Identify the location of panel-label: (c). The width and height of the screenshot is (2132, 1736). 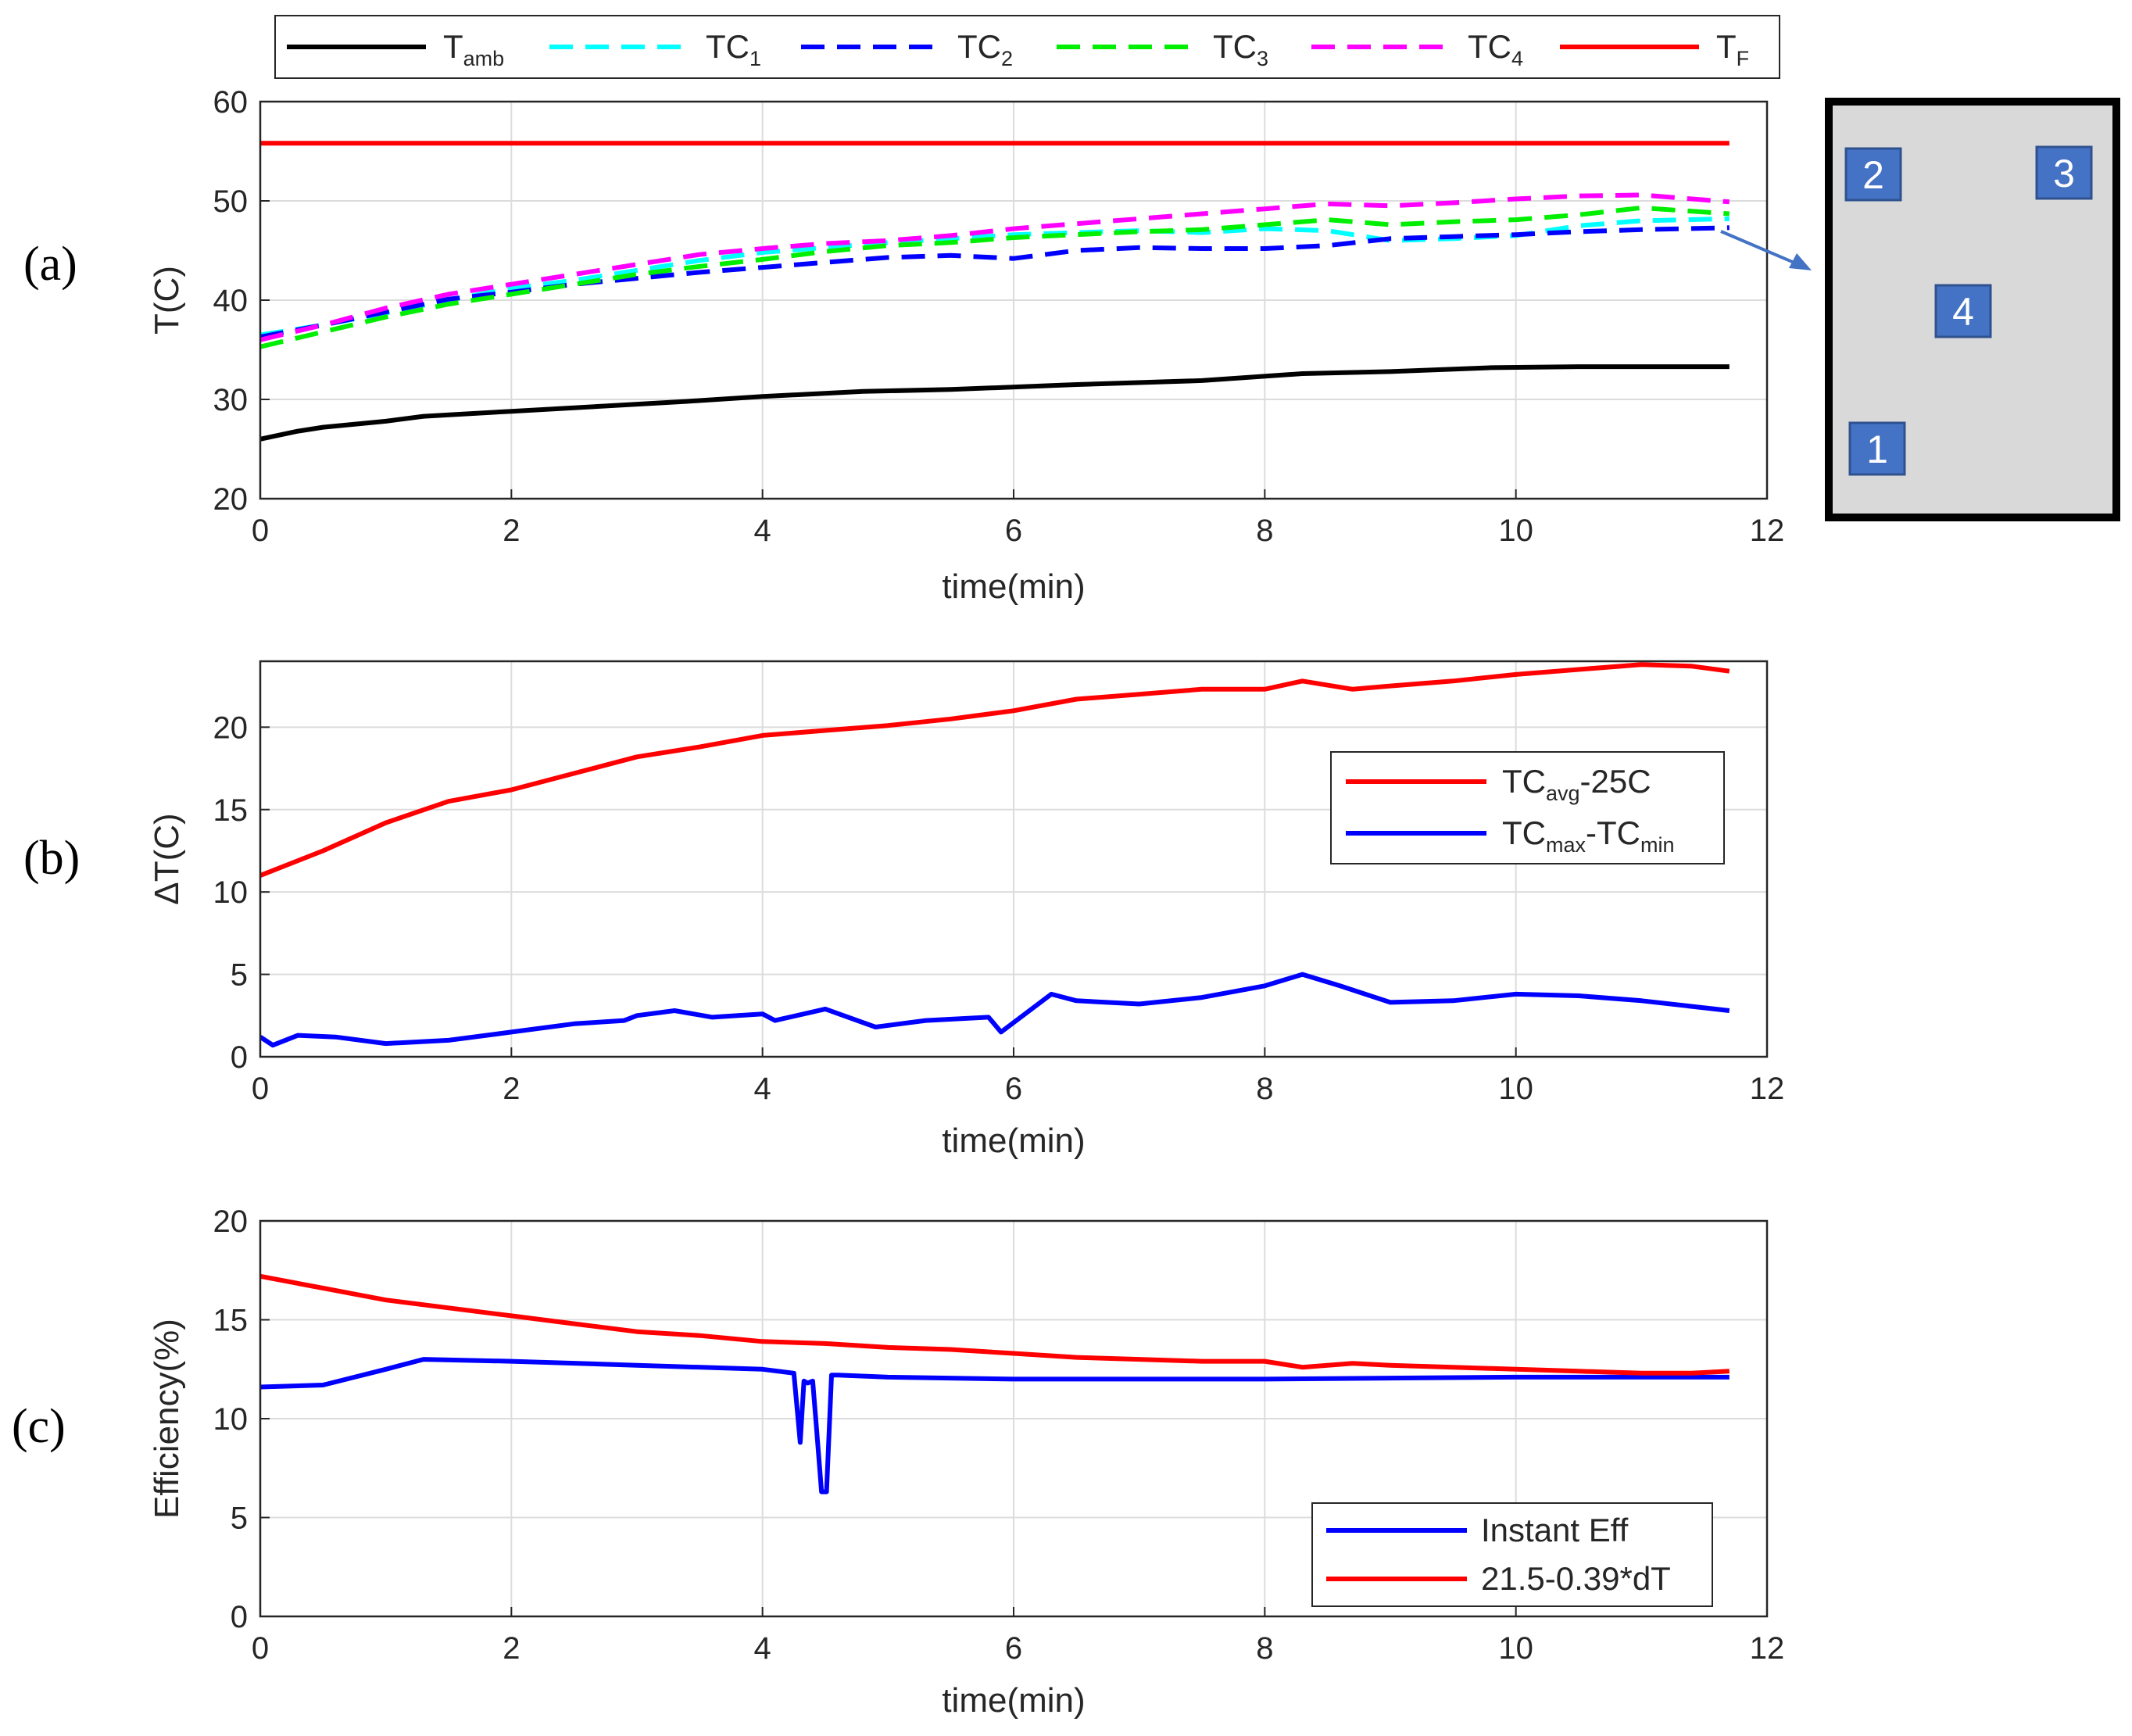
(39, 1427).